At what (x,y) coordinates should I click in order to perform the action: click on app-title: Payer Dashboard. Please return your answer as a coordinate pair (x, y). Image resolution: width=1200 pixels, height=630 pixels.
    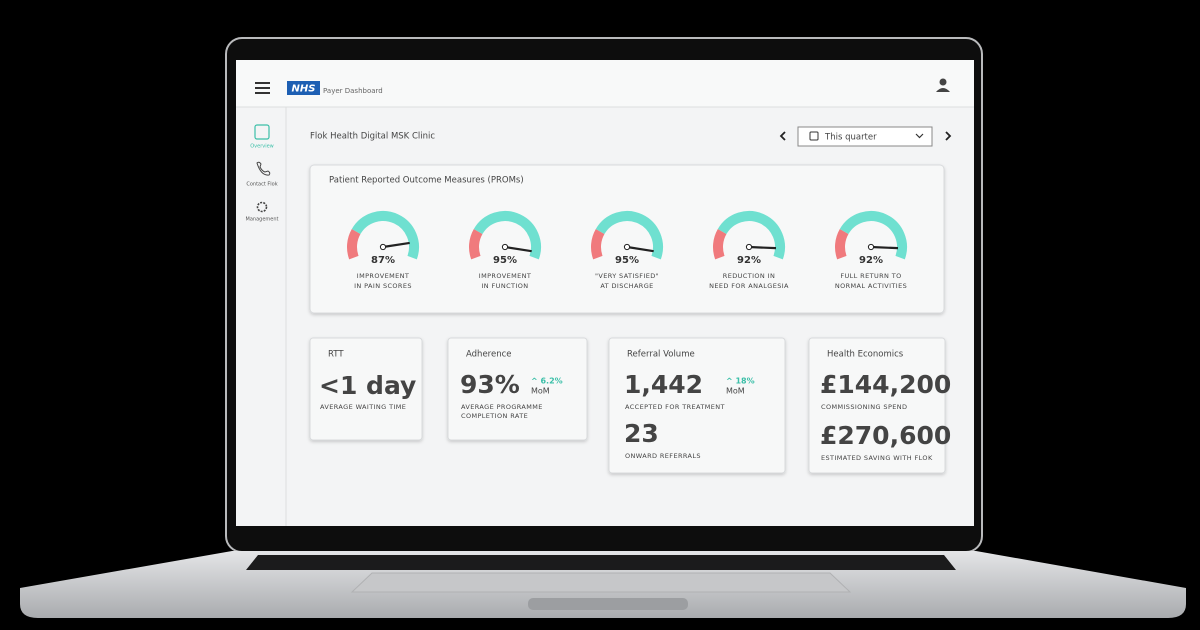
    Looking at the image, I should click on (353, 91).